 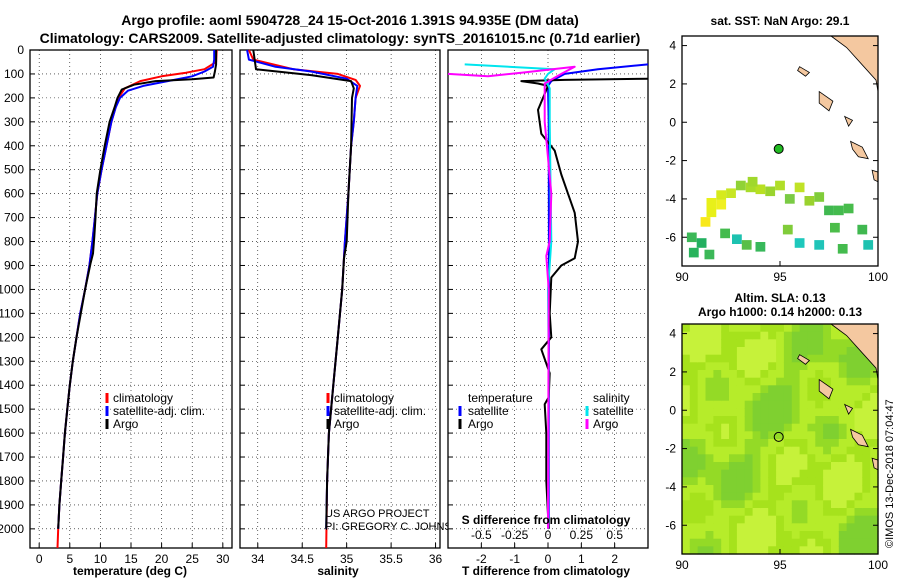 What do you see at coordinates (670, 487) in the screenshot?
I see `map-y-tick-label: -4` at bounding box center [670, 487].